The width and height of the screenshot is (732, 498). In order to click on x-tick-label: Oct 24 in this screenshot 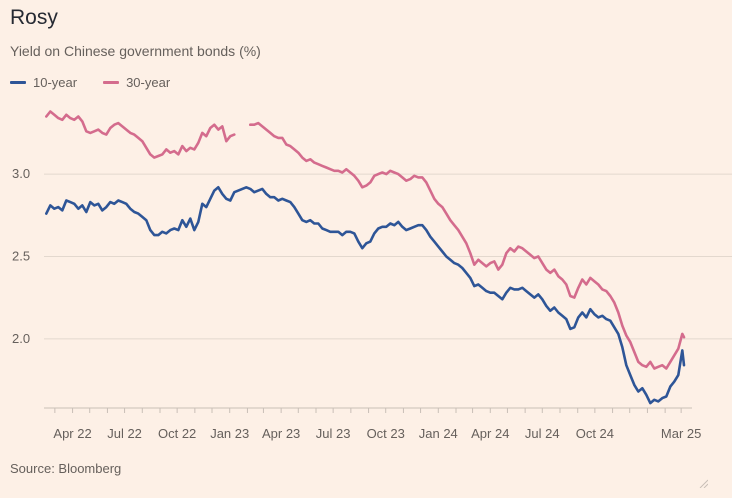, I will do `click(595, 433)`.